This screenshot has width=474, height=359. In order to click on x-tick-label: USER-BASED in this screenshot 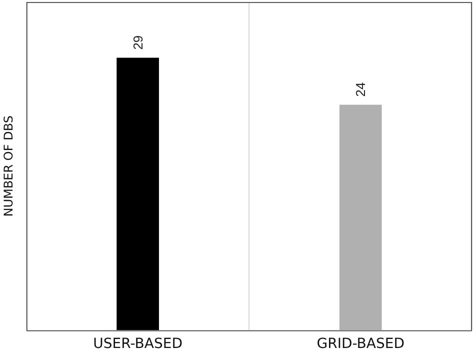, I will do `click(137, 344)`.